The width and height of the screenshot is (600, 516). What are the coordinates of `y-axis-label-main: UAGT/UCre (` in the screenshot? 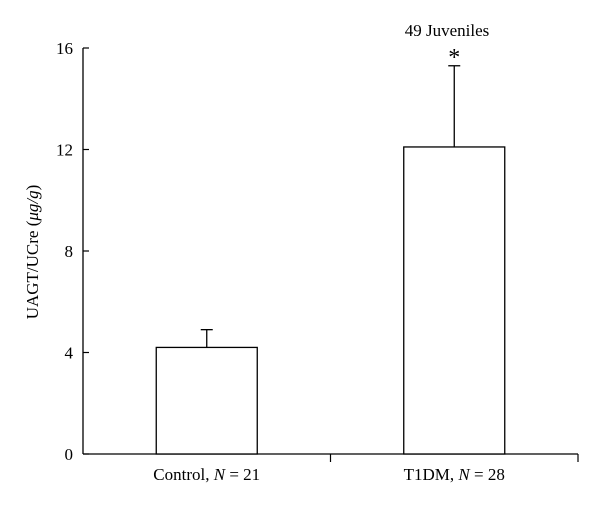 It's located at (32, 269).